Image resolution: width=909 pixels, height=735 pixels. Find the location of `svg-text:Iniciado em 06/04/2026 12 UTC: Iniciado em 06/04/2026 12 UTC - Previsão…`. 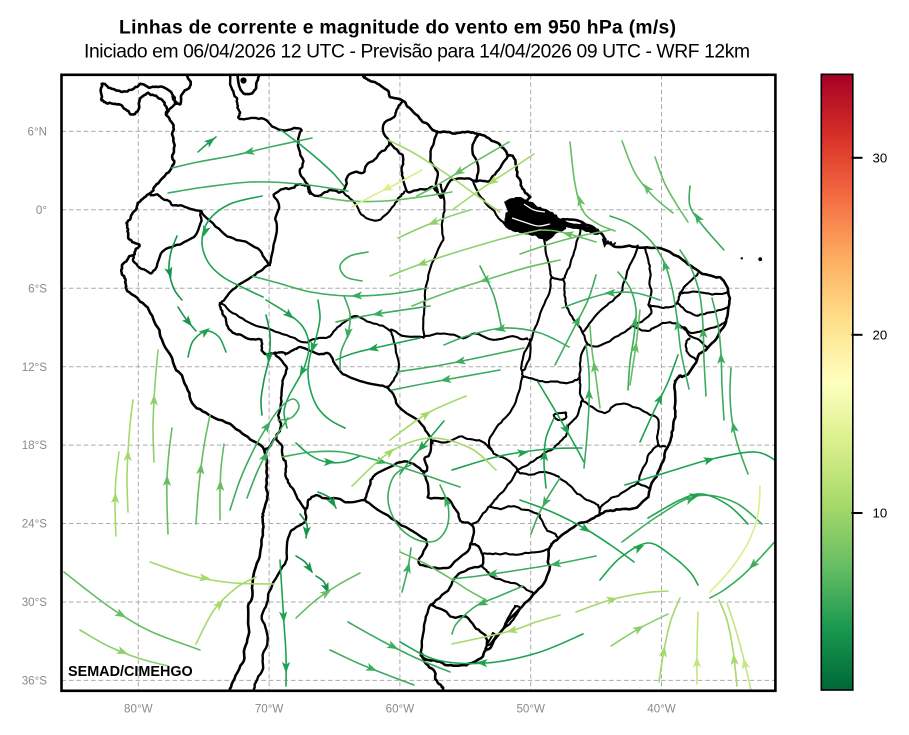

svg-text:Iniciado em 06/04/2026 12 UTC: Iniciado em 06/04/2026 12 UTC - Previsão… is located at coordinates (417, 52).